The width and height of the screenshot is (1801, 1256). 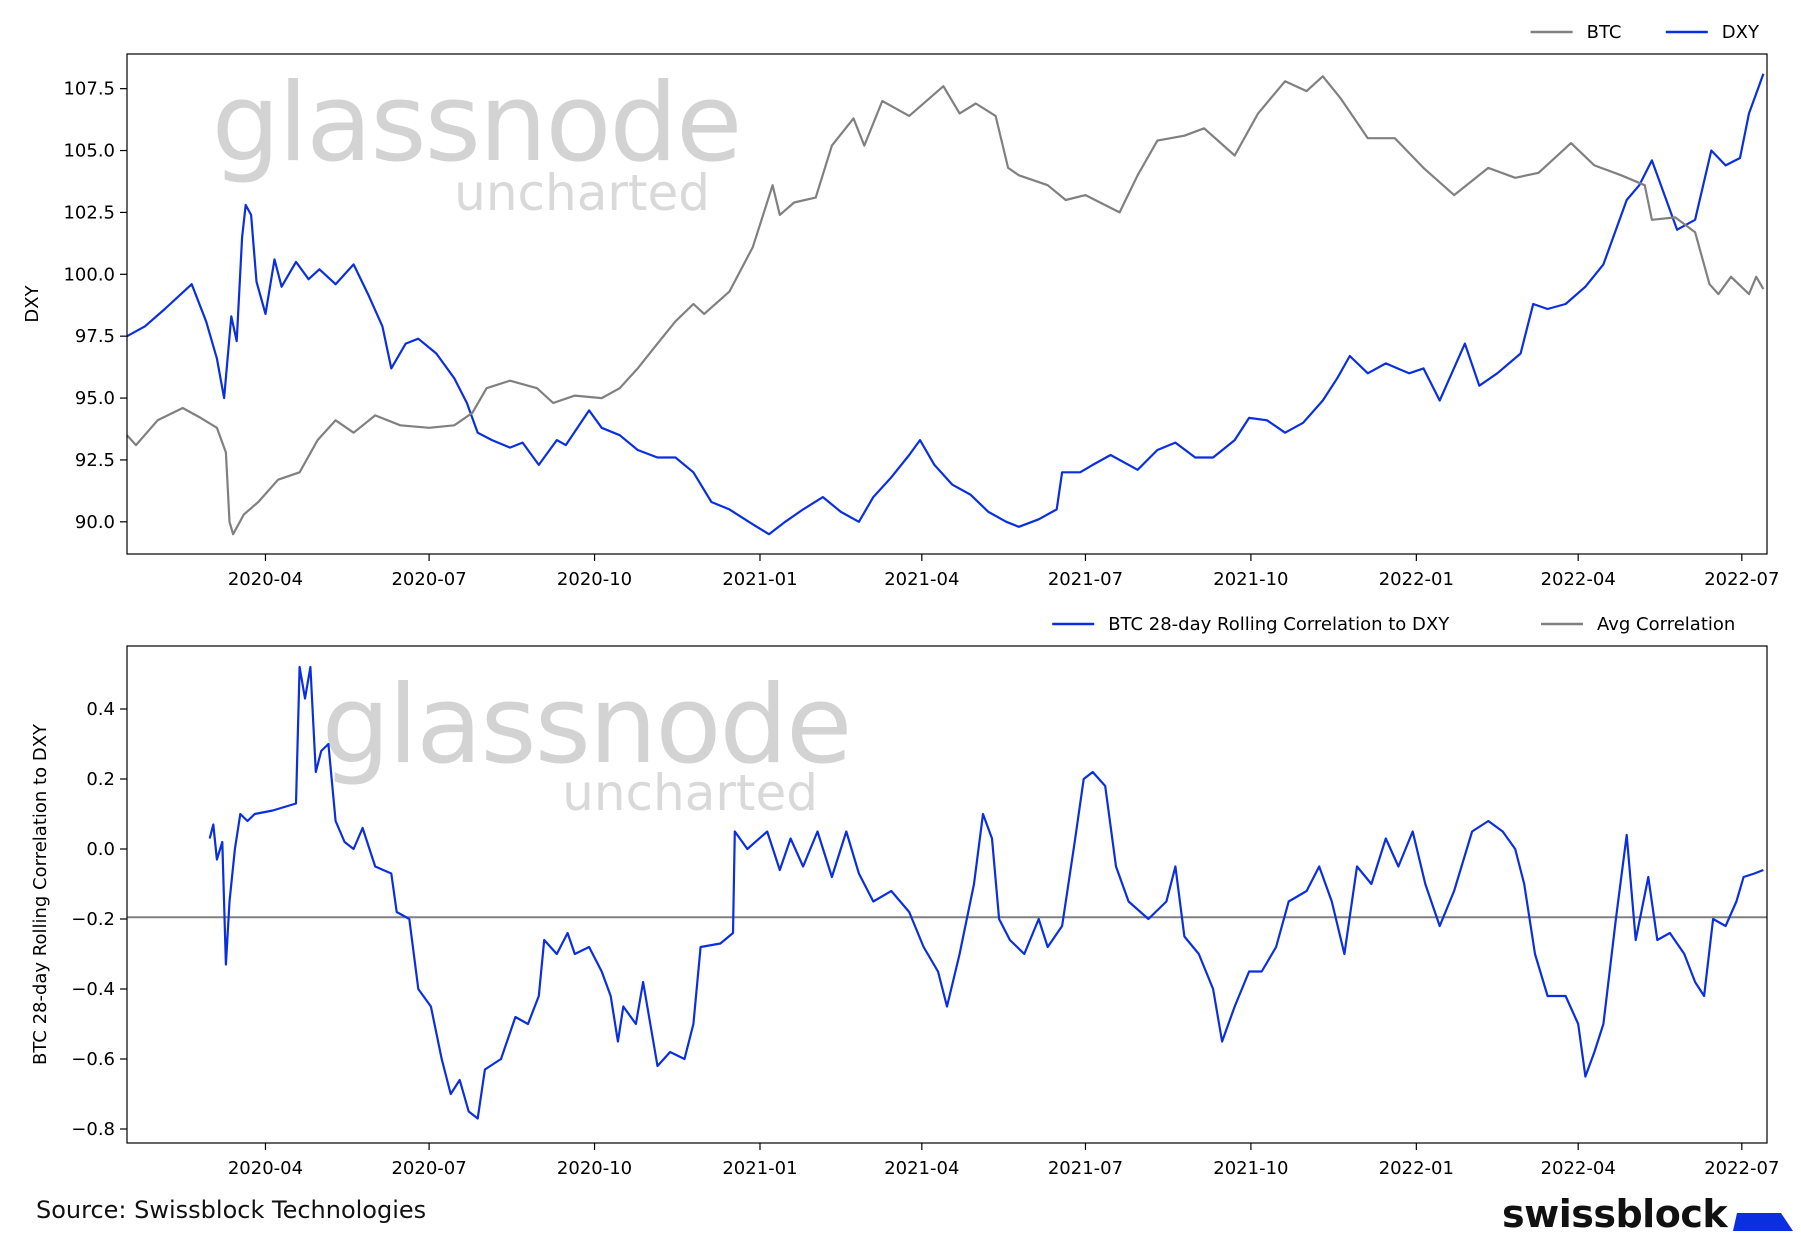 I want to click on y-tick-label: 95.0, so click(x=95, y=398).